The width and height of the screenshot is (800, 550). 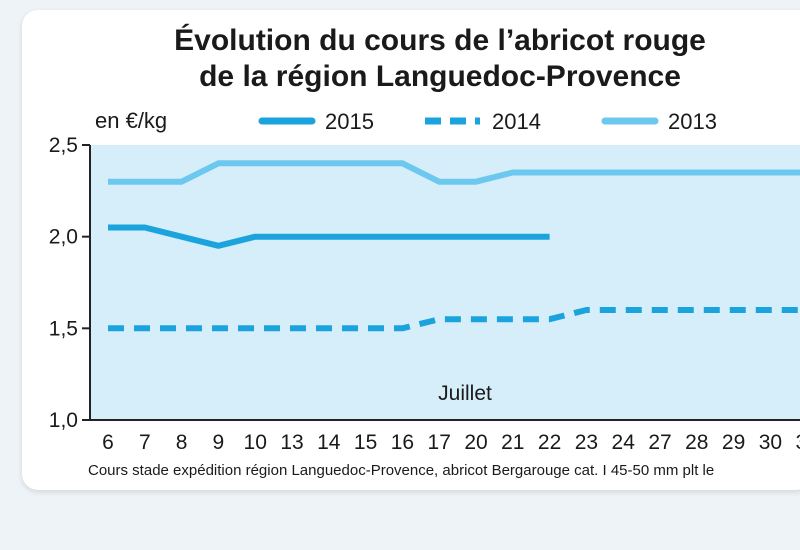 I want to click on legend: 2015 2014 2013, so click(x=487, y=121).